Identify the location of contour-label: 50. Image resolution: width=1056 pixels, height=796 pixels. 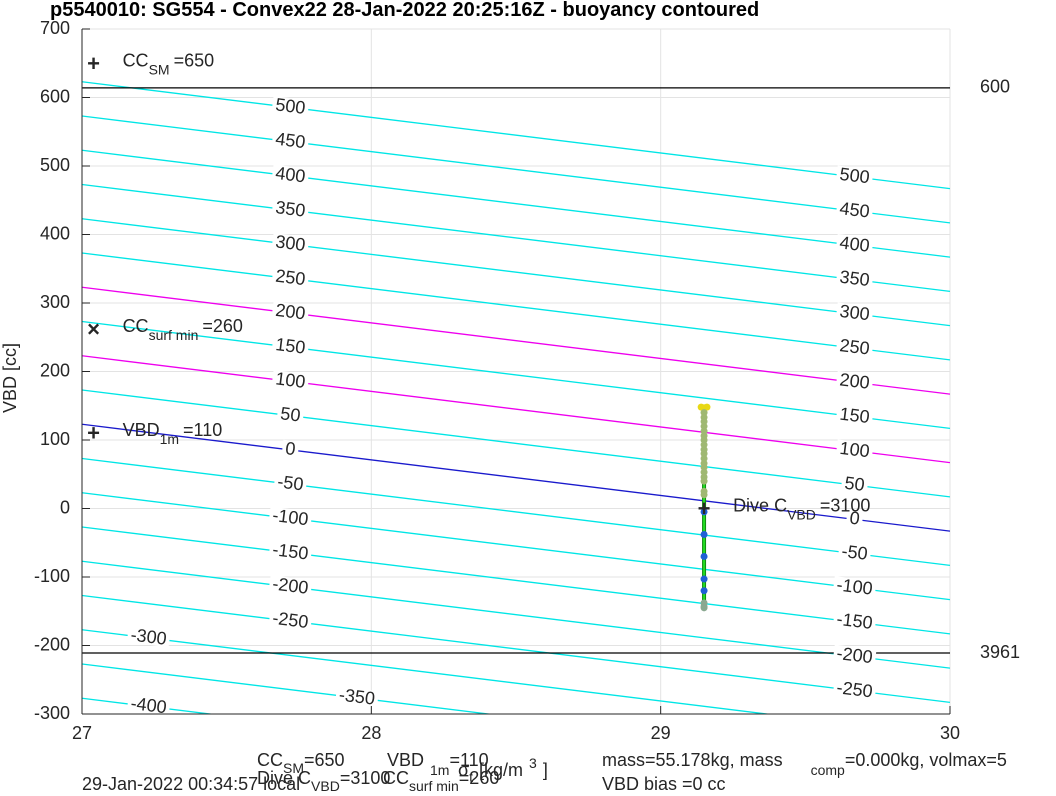
(855, 484).